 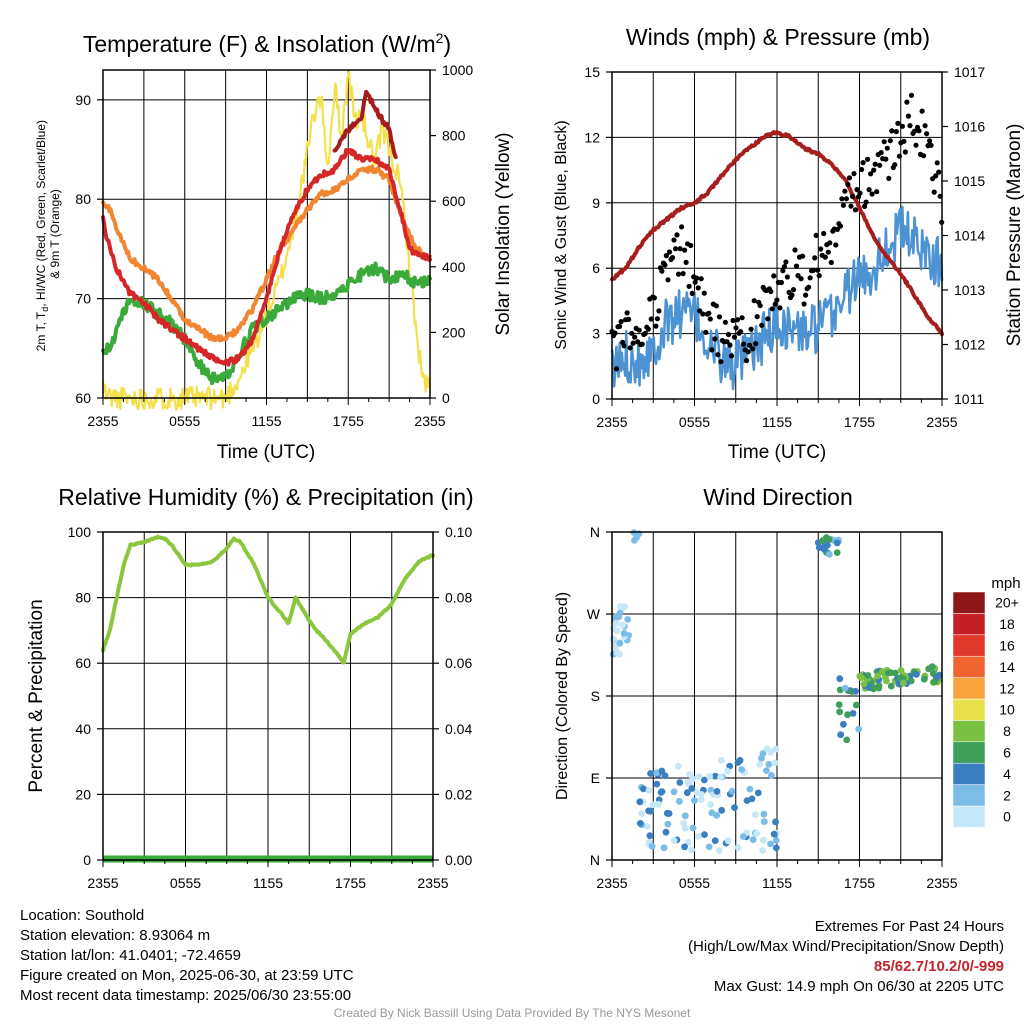 I want to click on location-text: Location: Southold, so click(x=82, y=915).